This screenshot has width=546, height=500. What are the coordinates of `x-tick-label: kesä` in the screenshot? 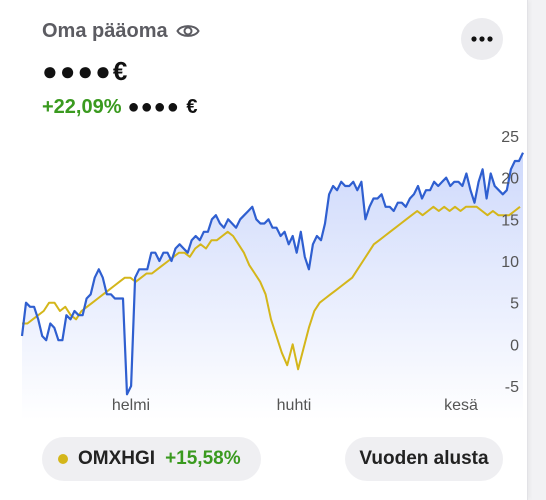 It's located at (461, 405).